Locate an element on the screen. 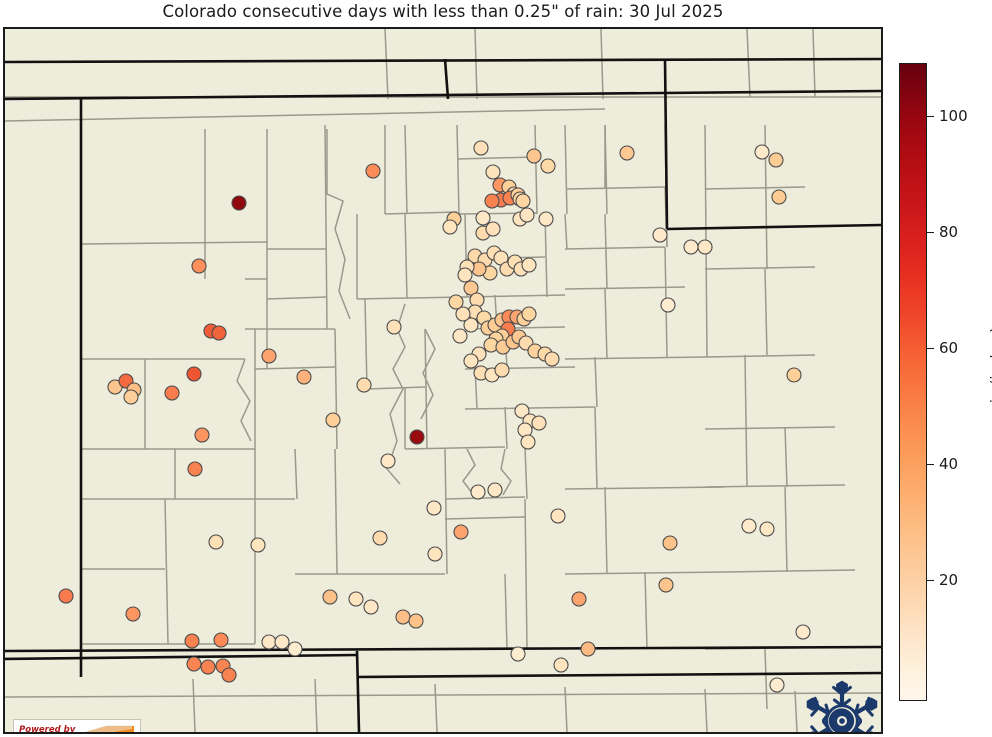 Image resolution: width=992 pixels, height=737 pixels. colorbar-tick-label: 100 is located at coordinates (953, 115).